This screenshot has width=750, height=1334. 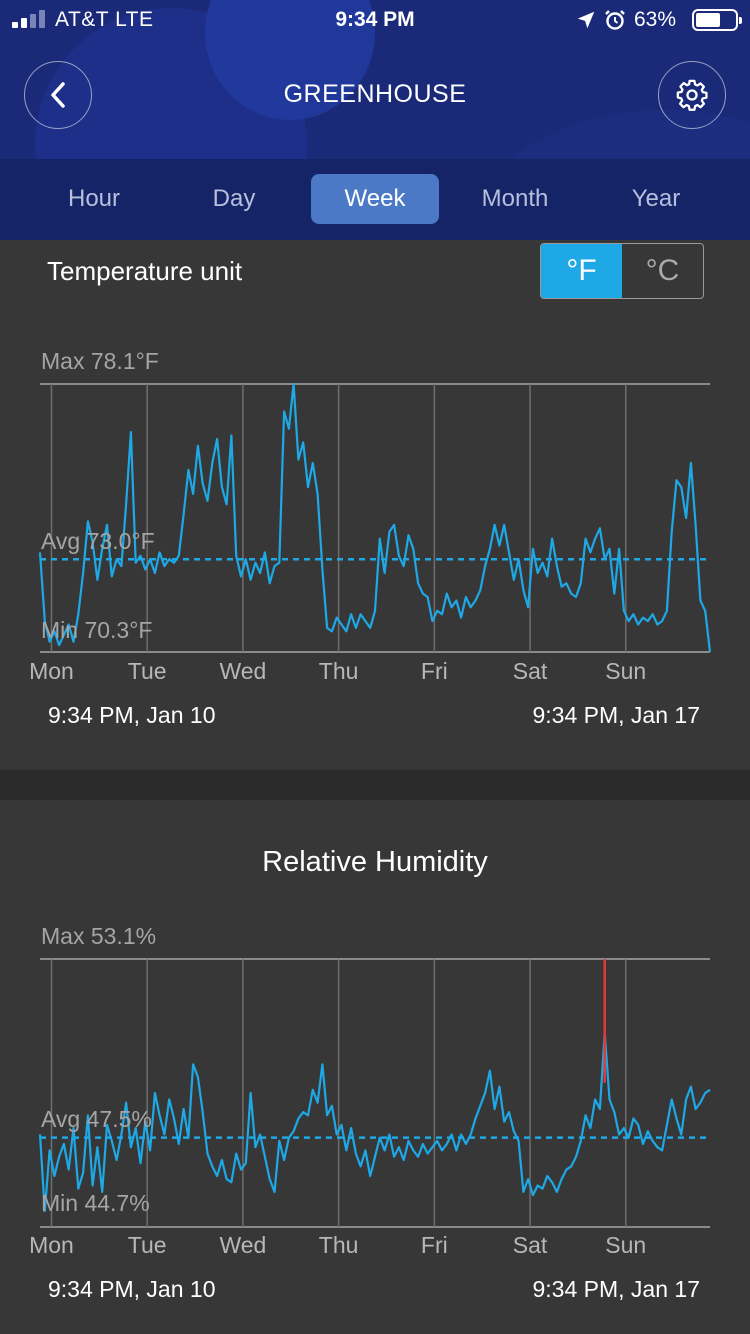 What do you see at coordinates (145, 271) in the screenshot?
I see `temperature-unit-label: Temperature unit` at bounding box center [145, 271].